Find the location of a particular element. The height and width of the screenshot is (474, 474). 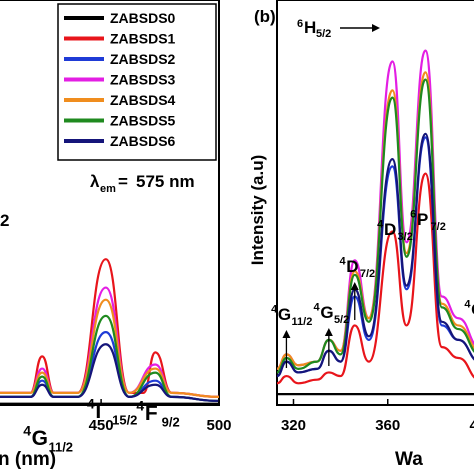

panel-a-band-label-2: 4 F 9/2 is located at coordinates (157, 414).